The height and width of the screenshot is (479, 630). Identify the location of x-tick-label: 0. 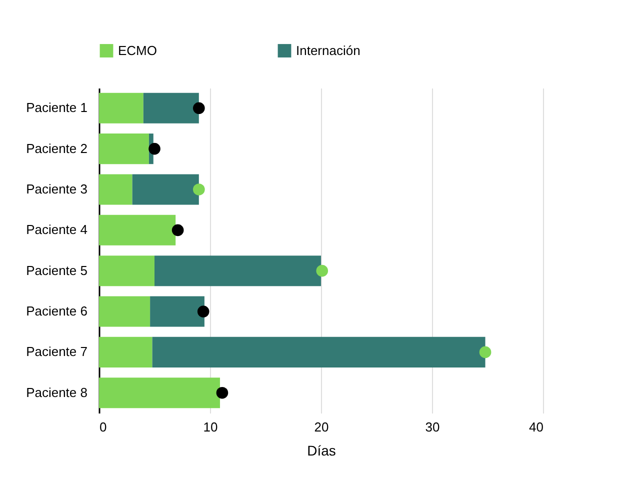
(103, 427).